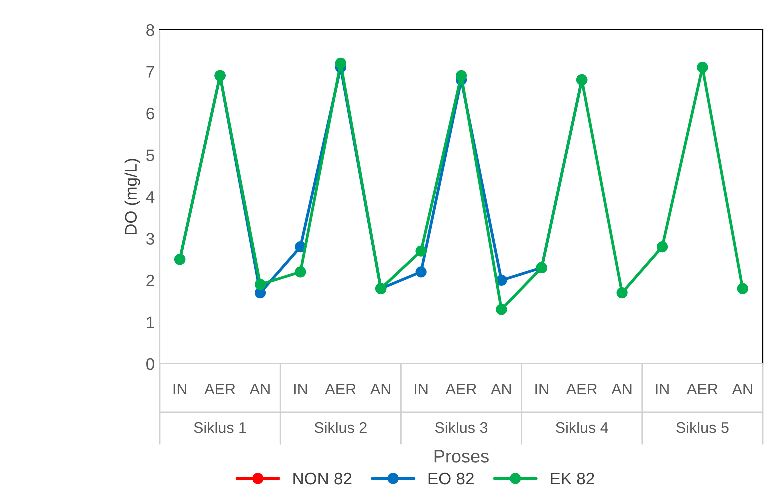 The width and height of the screenshot is (778, 503). Describe the element at coordinates (150, 198) in the screenshot. I see `y-tick-label: 4` at that location.